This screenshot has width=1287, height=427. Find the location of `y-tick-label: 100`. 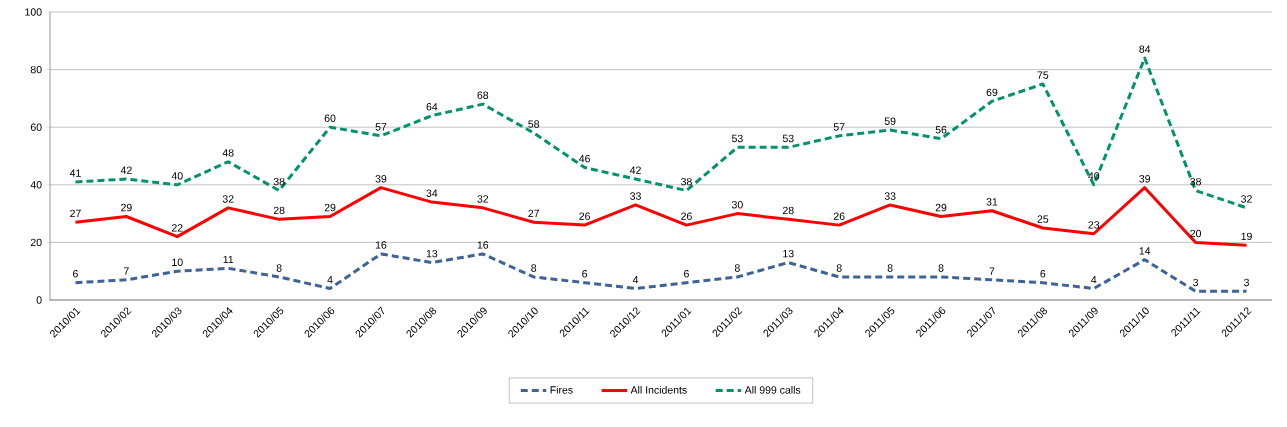

y-tick-label: 100 is located at coordinates (33, 12).